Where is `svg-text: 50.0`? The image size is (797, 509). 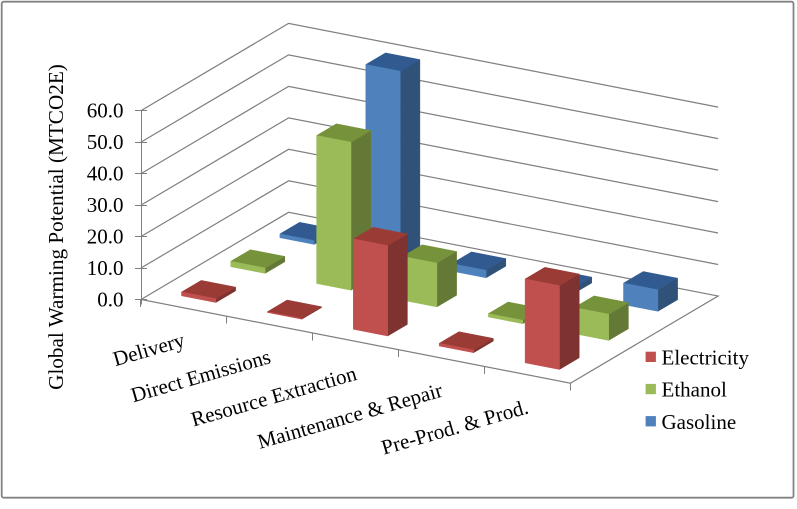 svg-text: 50.0 is located at coordinates (105, 142).